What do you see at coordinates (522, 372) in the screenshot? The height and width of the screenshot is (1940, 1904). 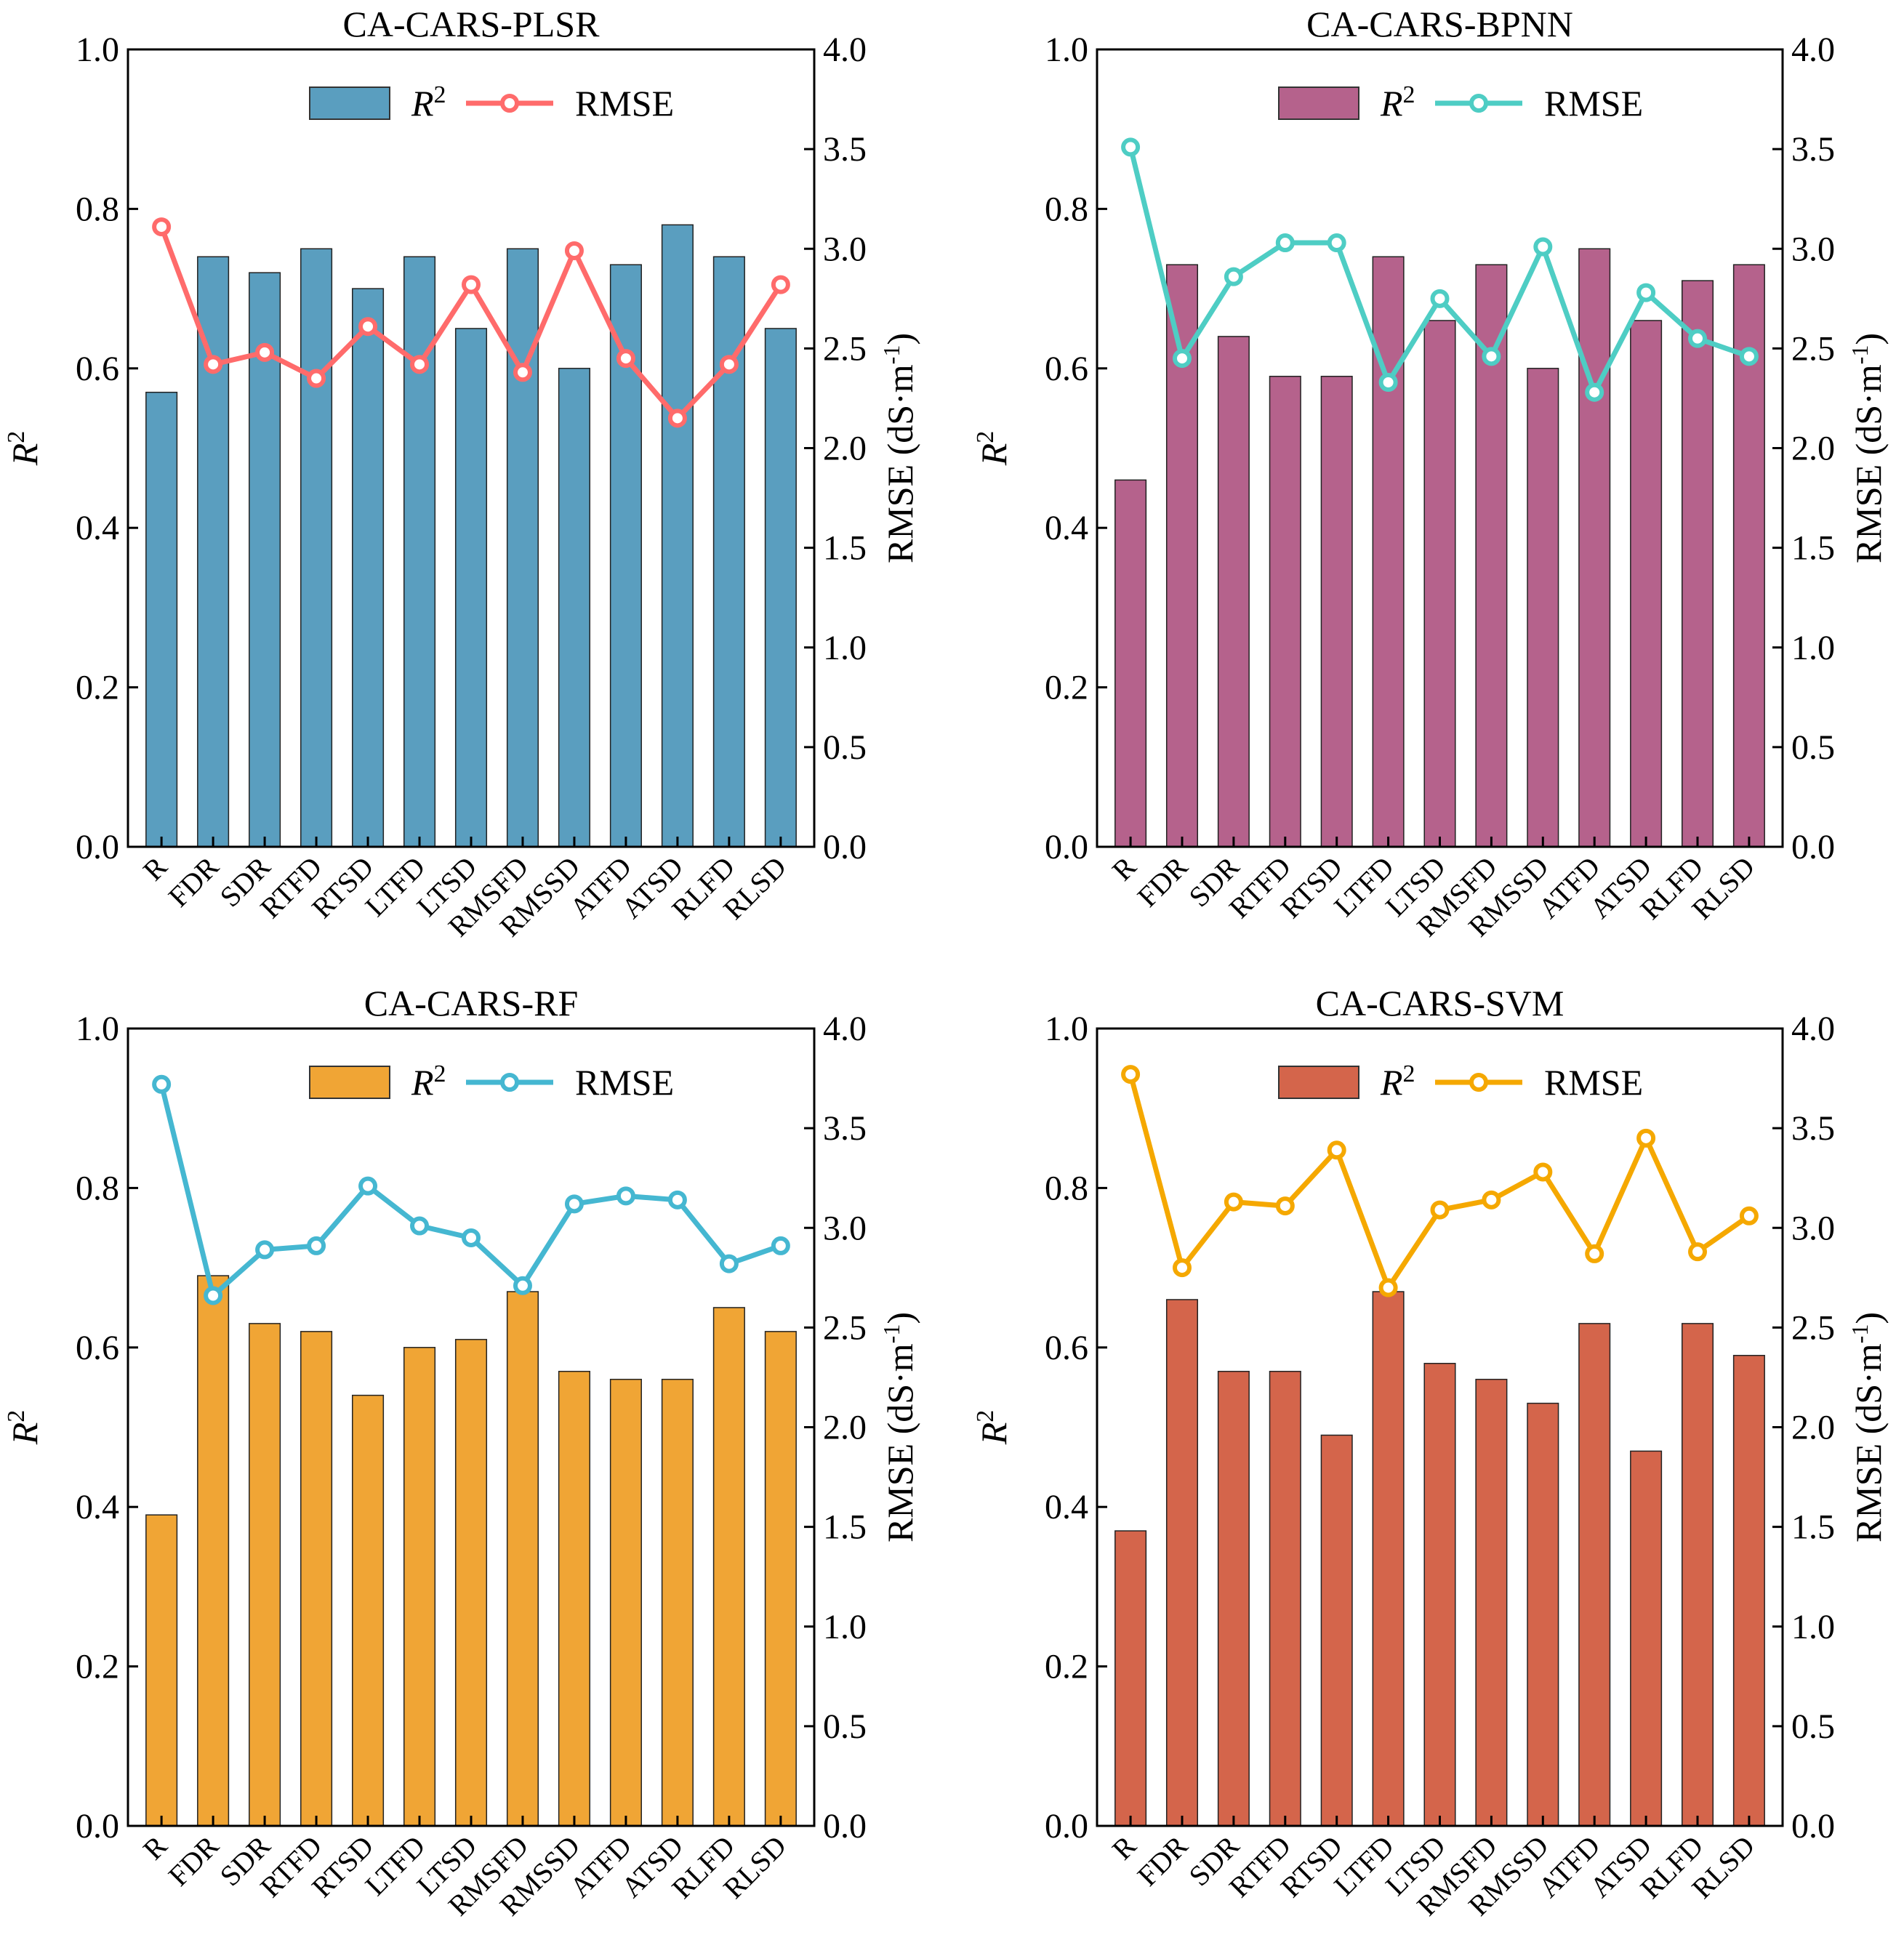 I see `rmse-point-rmsfd` at bounding box center [522, 372].